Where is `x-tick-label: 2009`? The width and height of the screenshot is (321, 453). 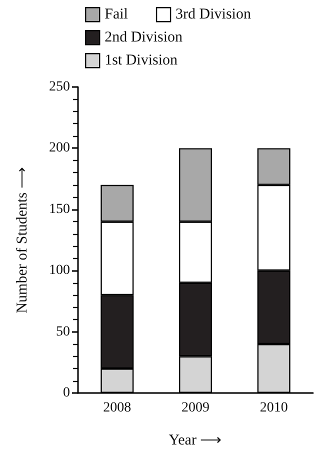 x-tick-label: 2009 is located at coordinates (196, 408).